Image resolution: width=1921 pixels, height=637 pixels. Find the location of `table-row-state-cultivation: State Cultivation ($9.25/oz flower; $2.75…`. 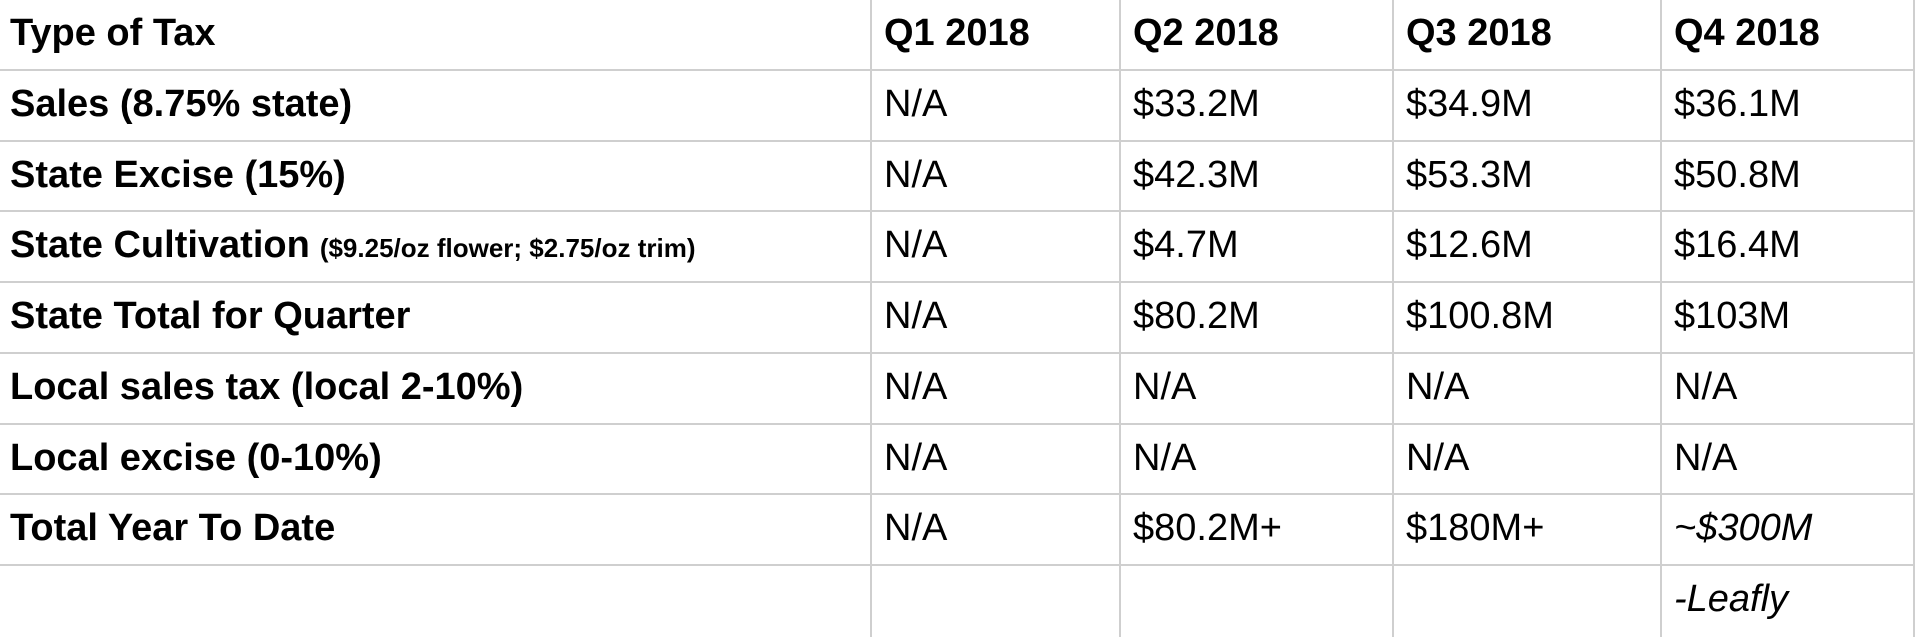

table-row-state-cultivation: State Cultivation ($9.25/oz flower; $2.75… is located at coordinates (957, 248).